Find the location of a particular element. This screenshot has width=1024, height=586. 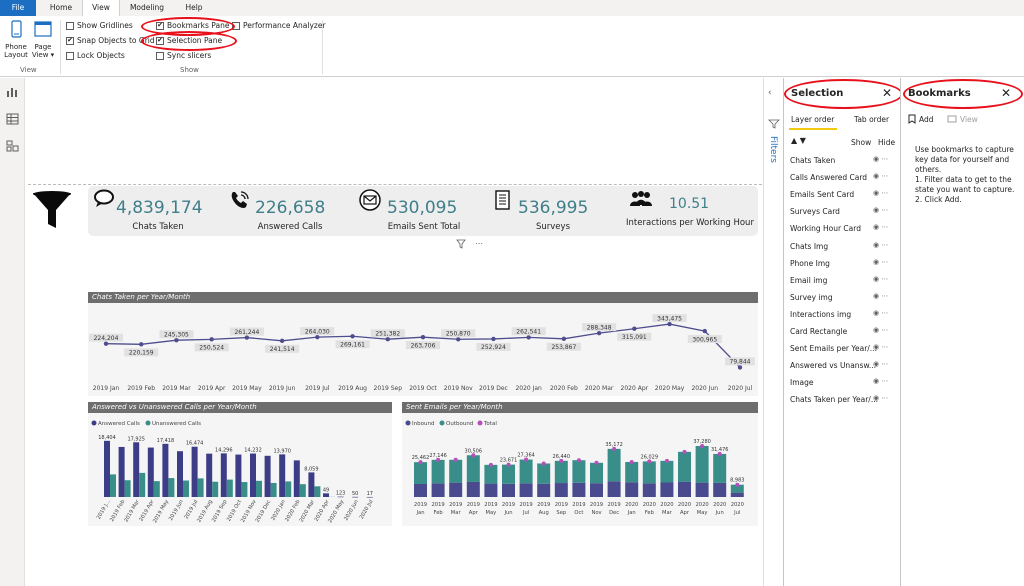

tab-layer-order: Layer order is located at coordinates (813, 119).